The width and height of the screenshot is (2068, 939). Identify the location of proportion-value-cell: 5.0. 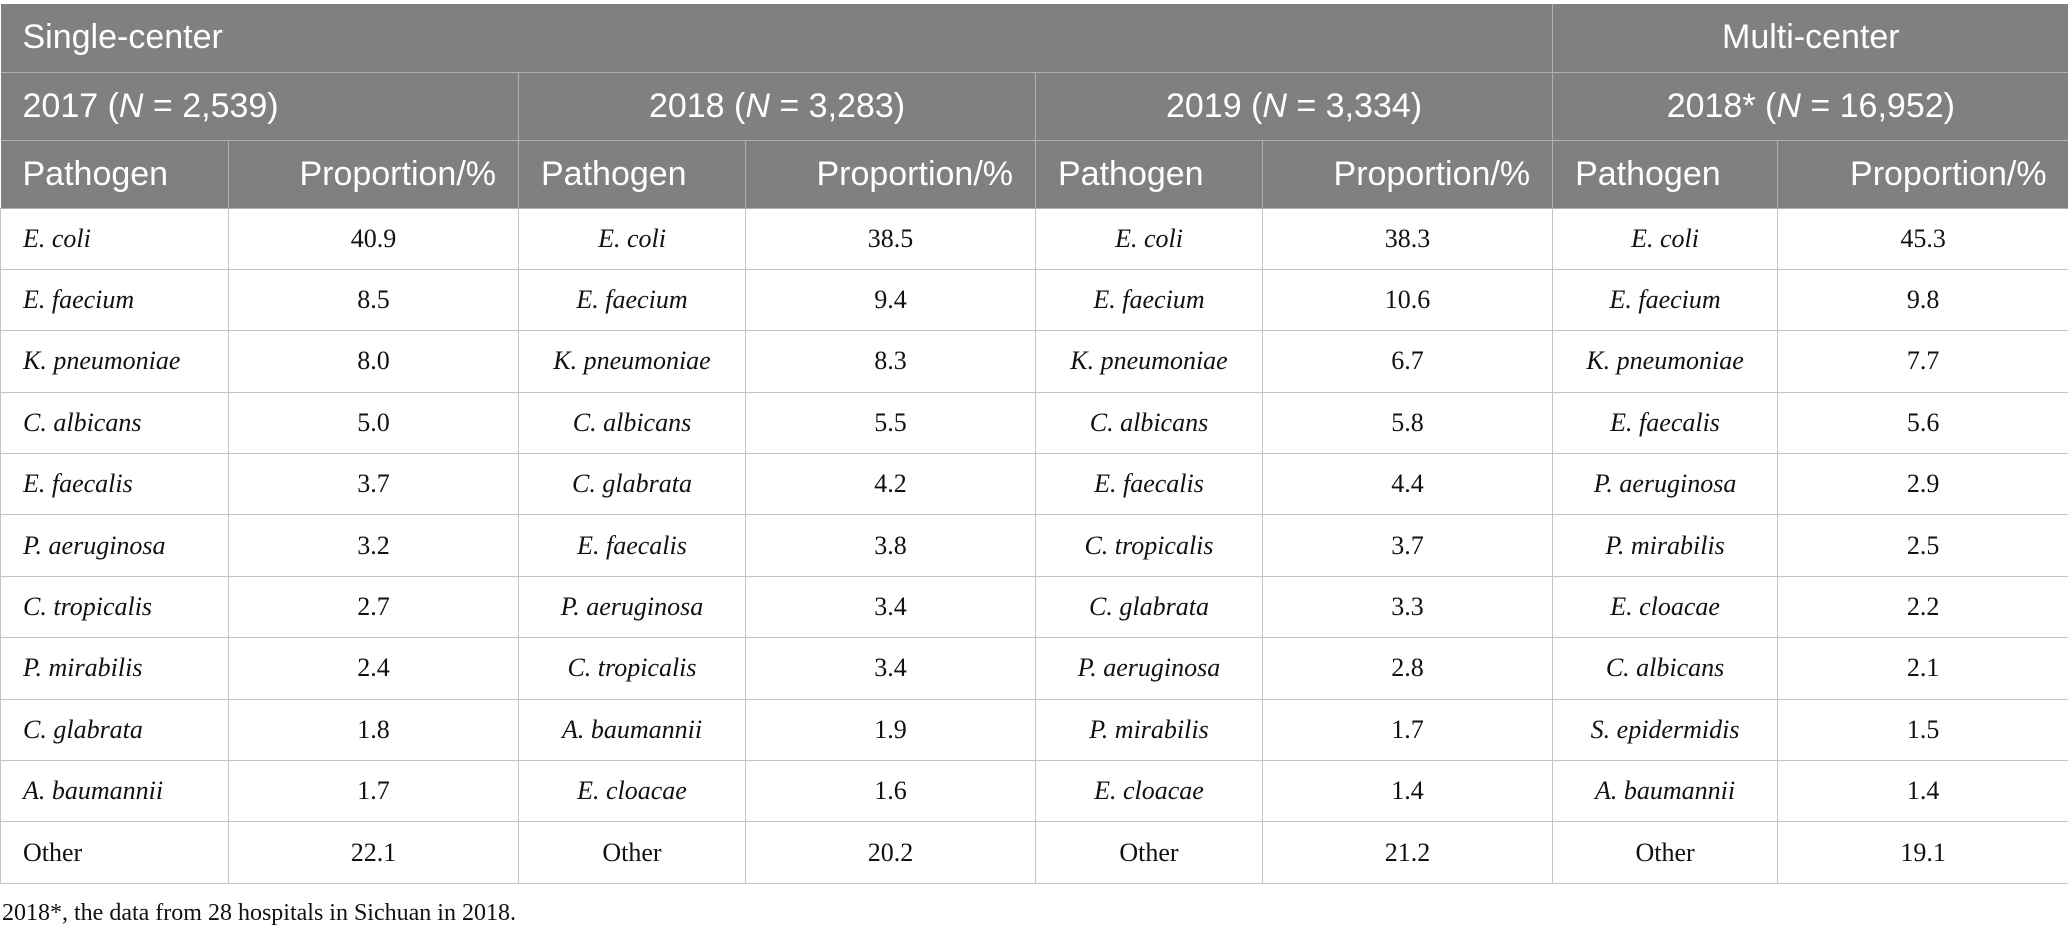
(373, 423).